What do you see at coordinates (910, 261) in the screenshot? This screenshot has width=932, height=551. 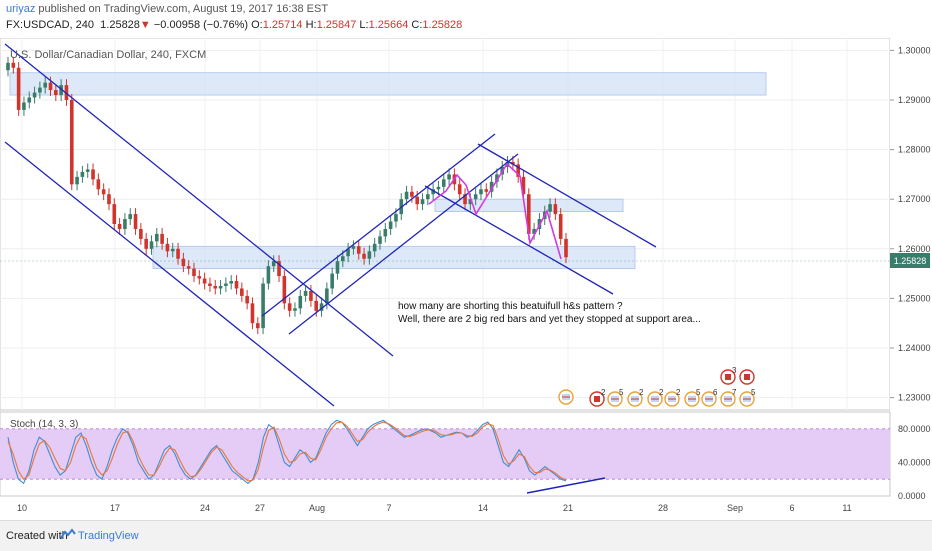 I see `last-price-tag-text: 1.25828` at bounding box center [910, 261].